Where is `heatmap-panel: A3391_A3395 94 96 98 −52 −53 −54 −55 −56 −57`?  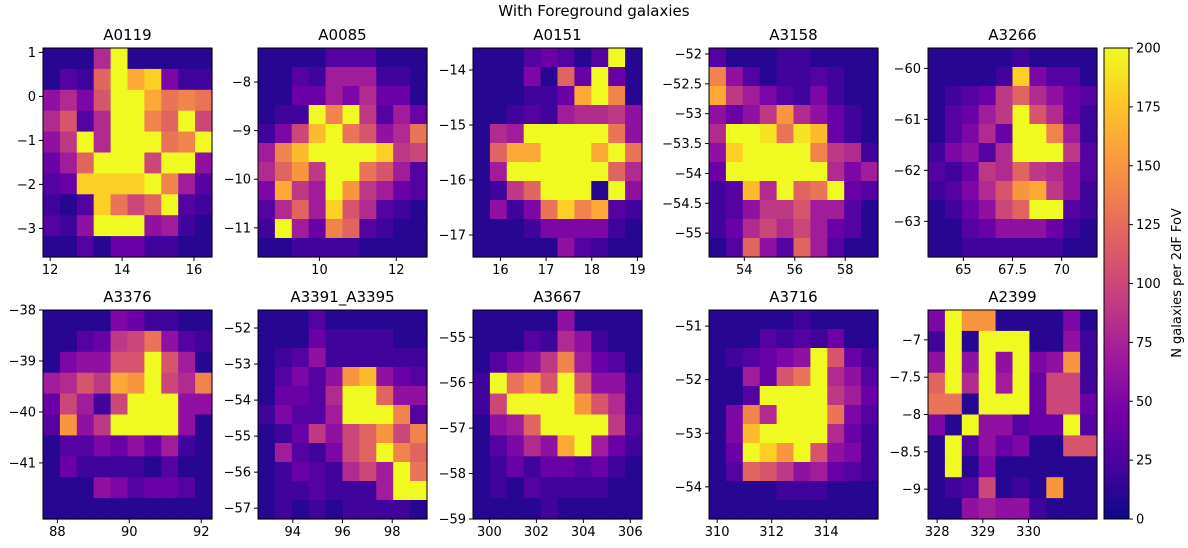 heatmap-panel: A3391_A3395 94 96 98 −52 −53 −54 −55 −56 −57 is located at coordinates (326, 414).